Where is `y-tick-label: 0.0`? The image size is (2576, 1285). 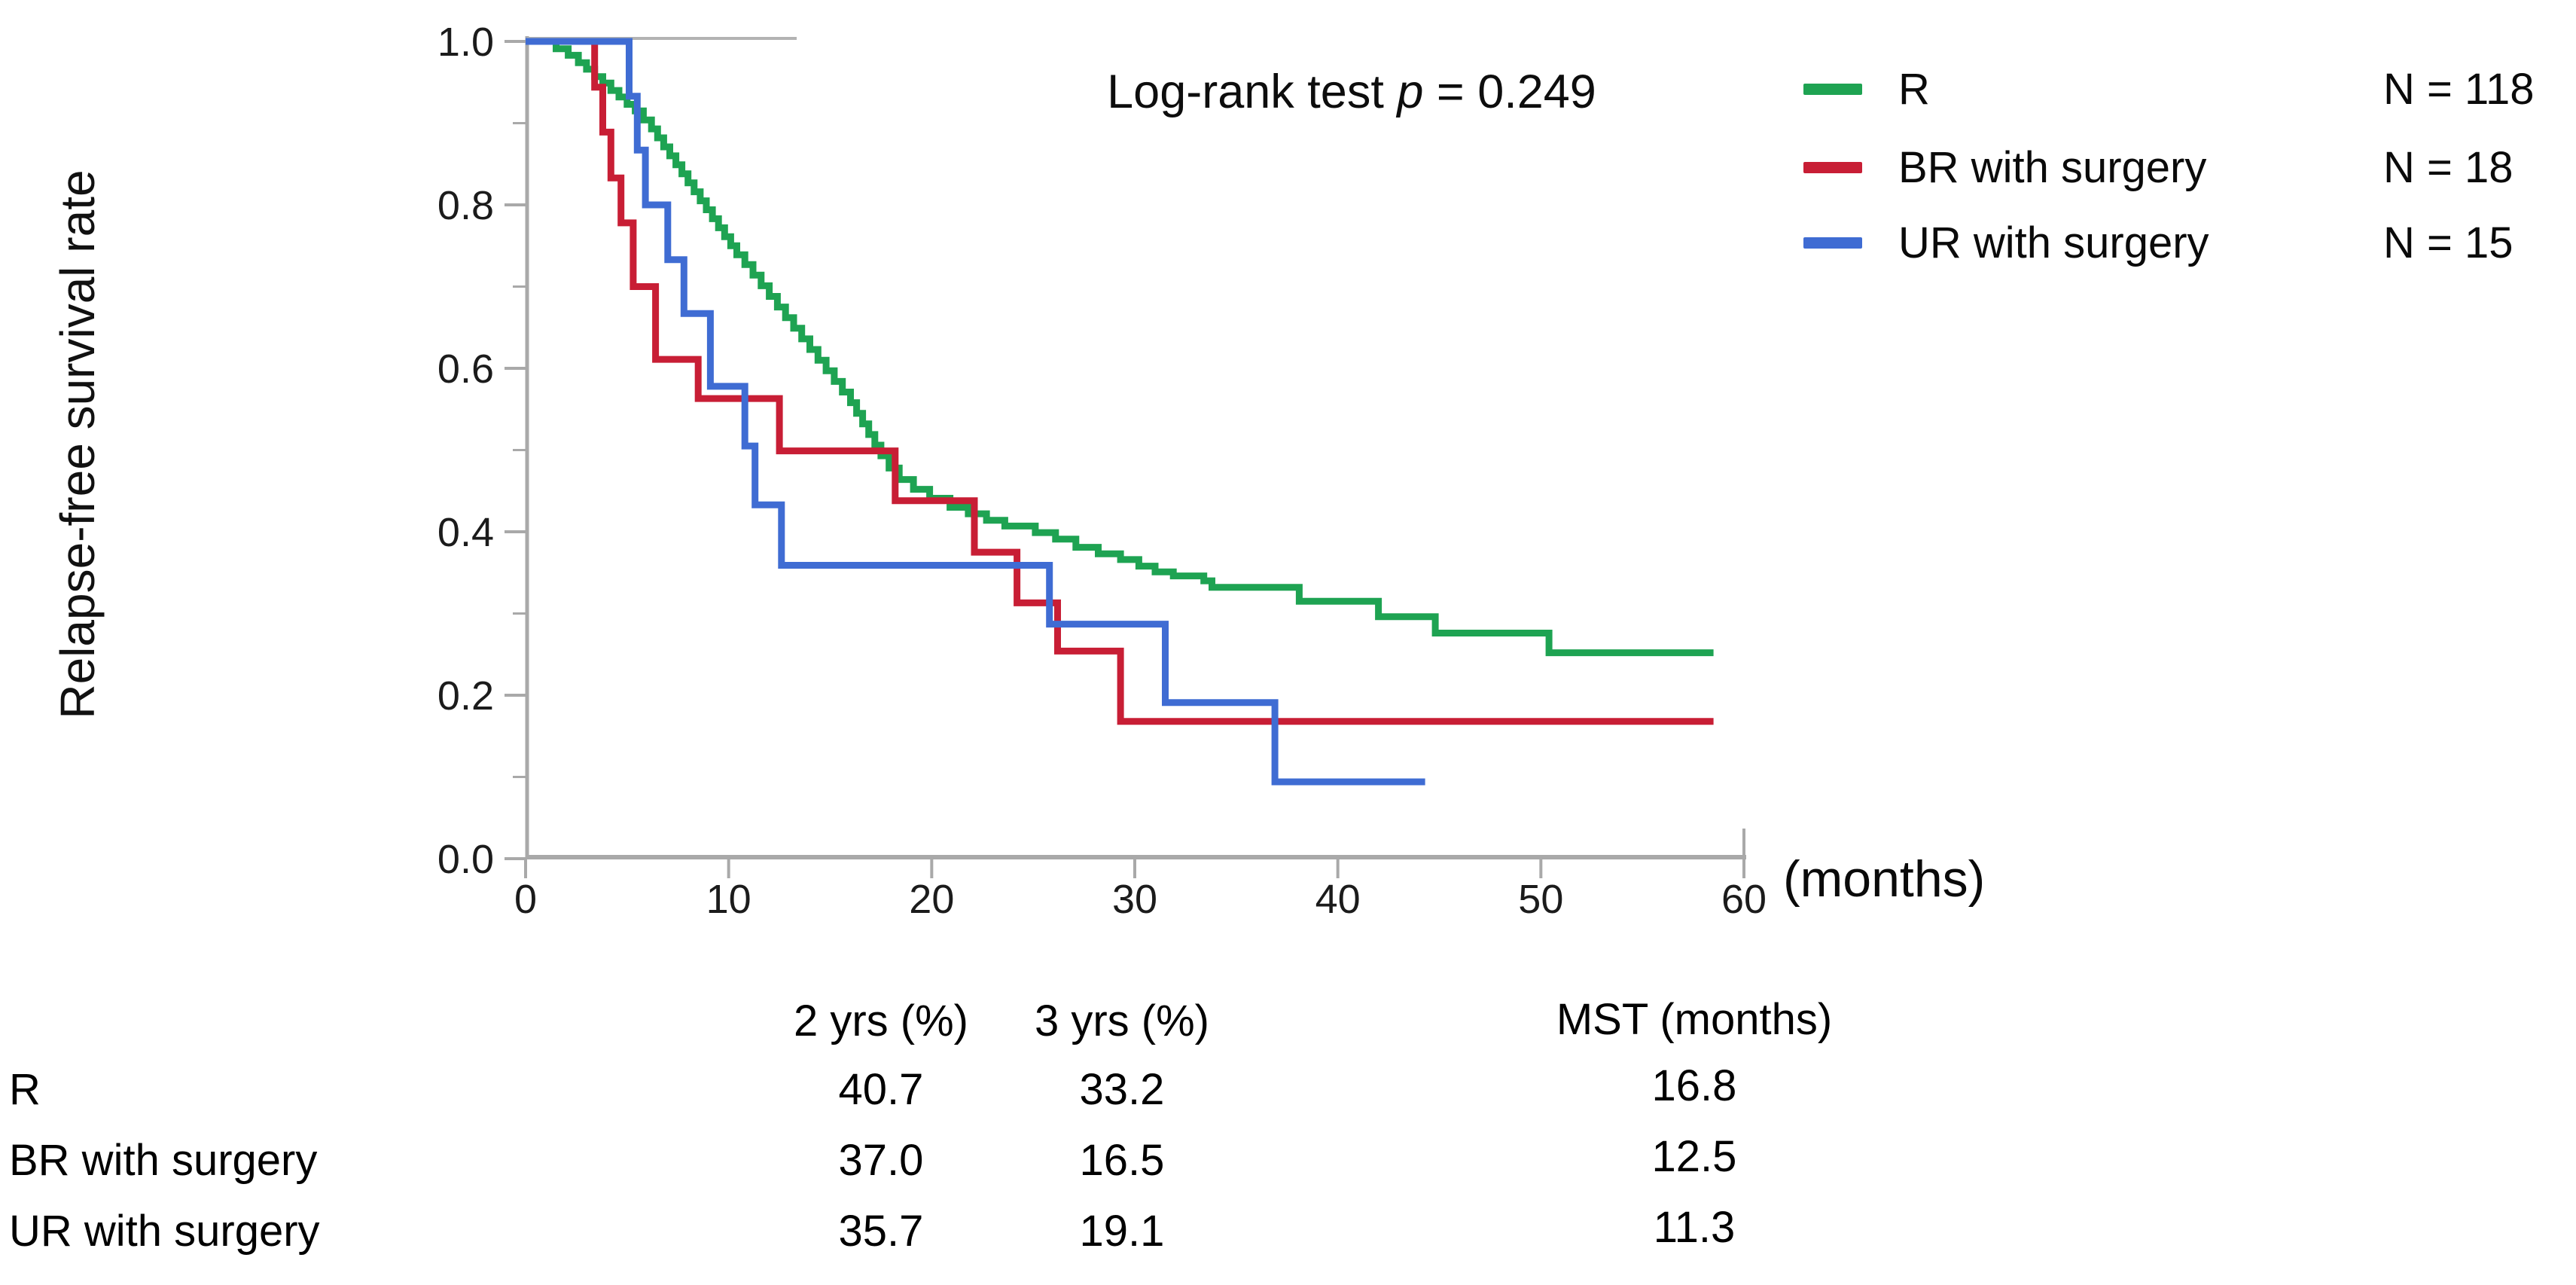
y-tick-label: 0.0 is located at coordinates (465, 859).